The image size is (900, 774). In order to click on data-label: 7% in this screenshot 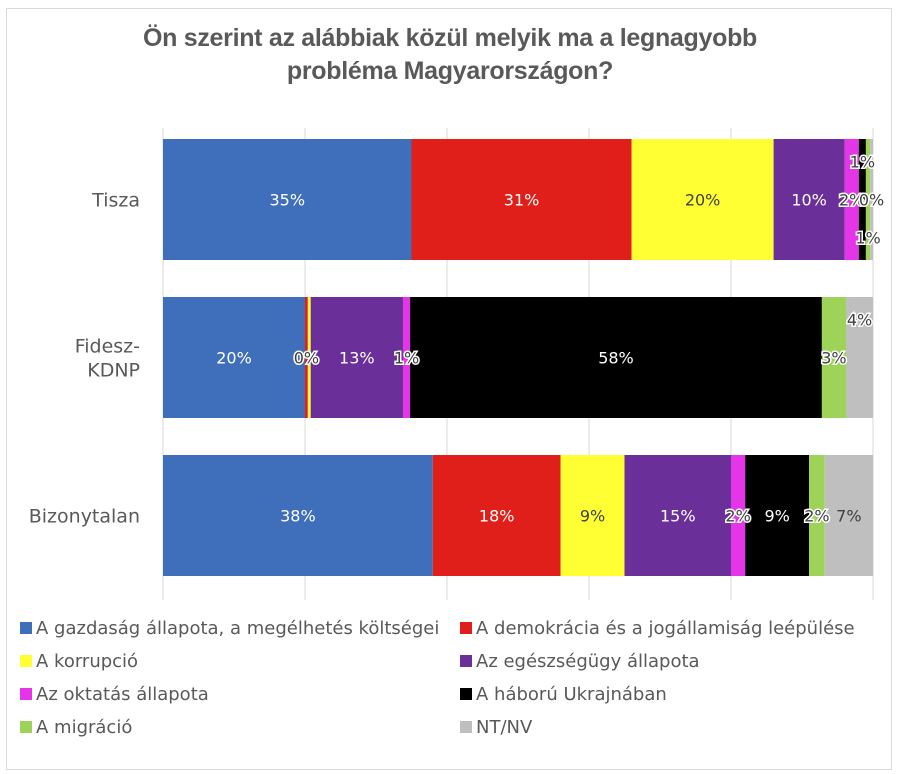, I will do `click(848, 516)`.